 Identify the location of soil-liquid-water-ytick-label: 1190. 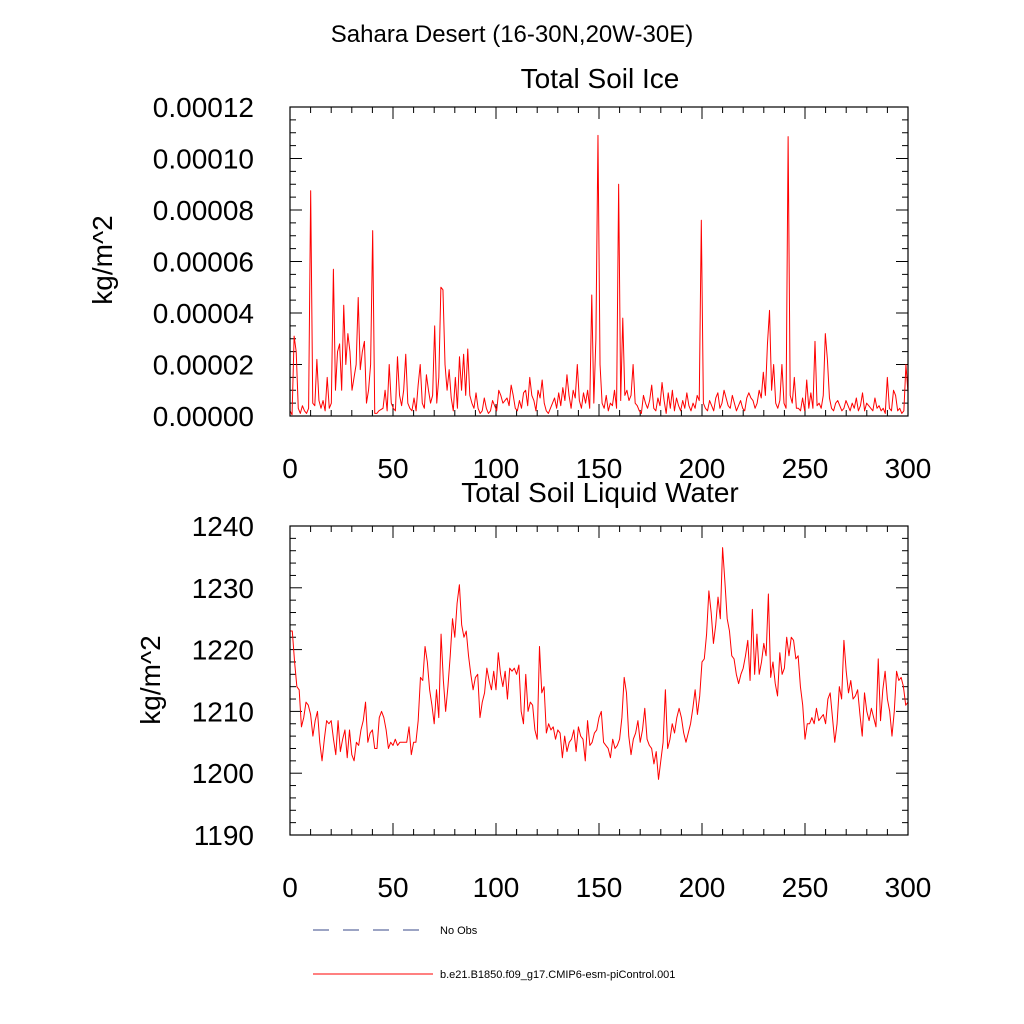
(224, 835).